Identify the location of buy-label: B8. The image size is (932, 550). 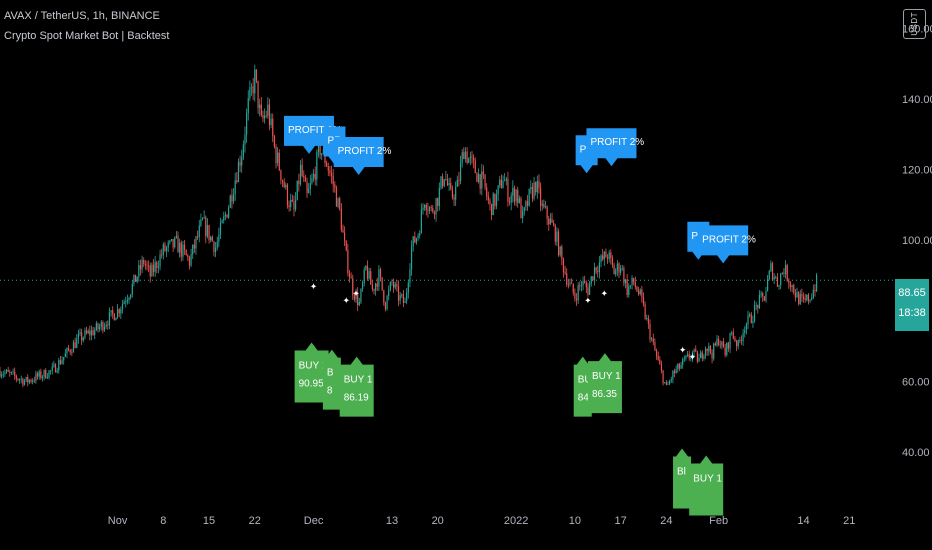
(331, 379).